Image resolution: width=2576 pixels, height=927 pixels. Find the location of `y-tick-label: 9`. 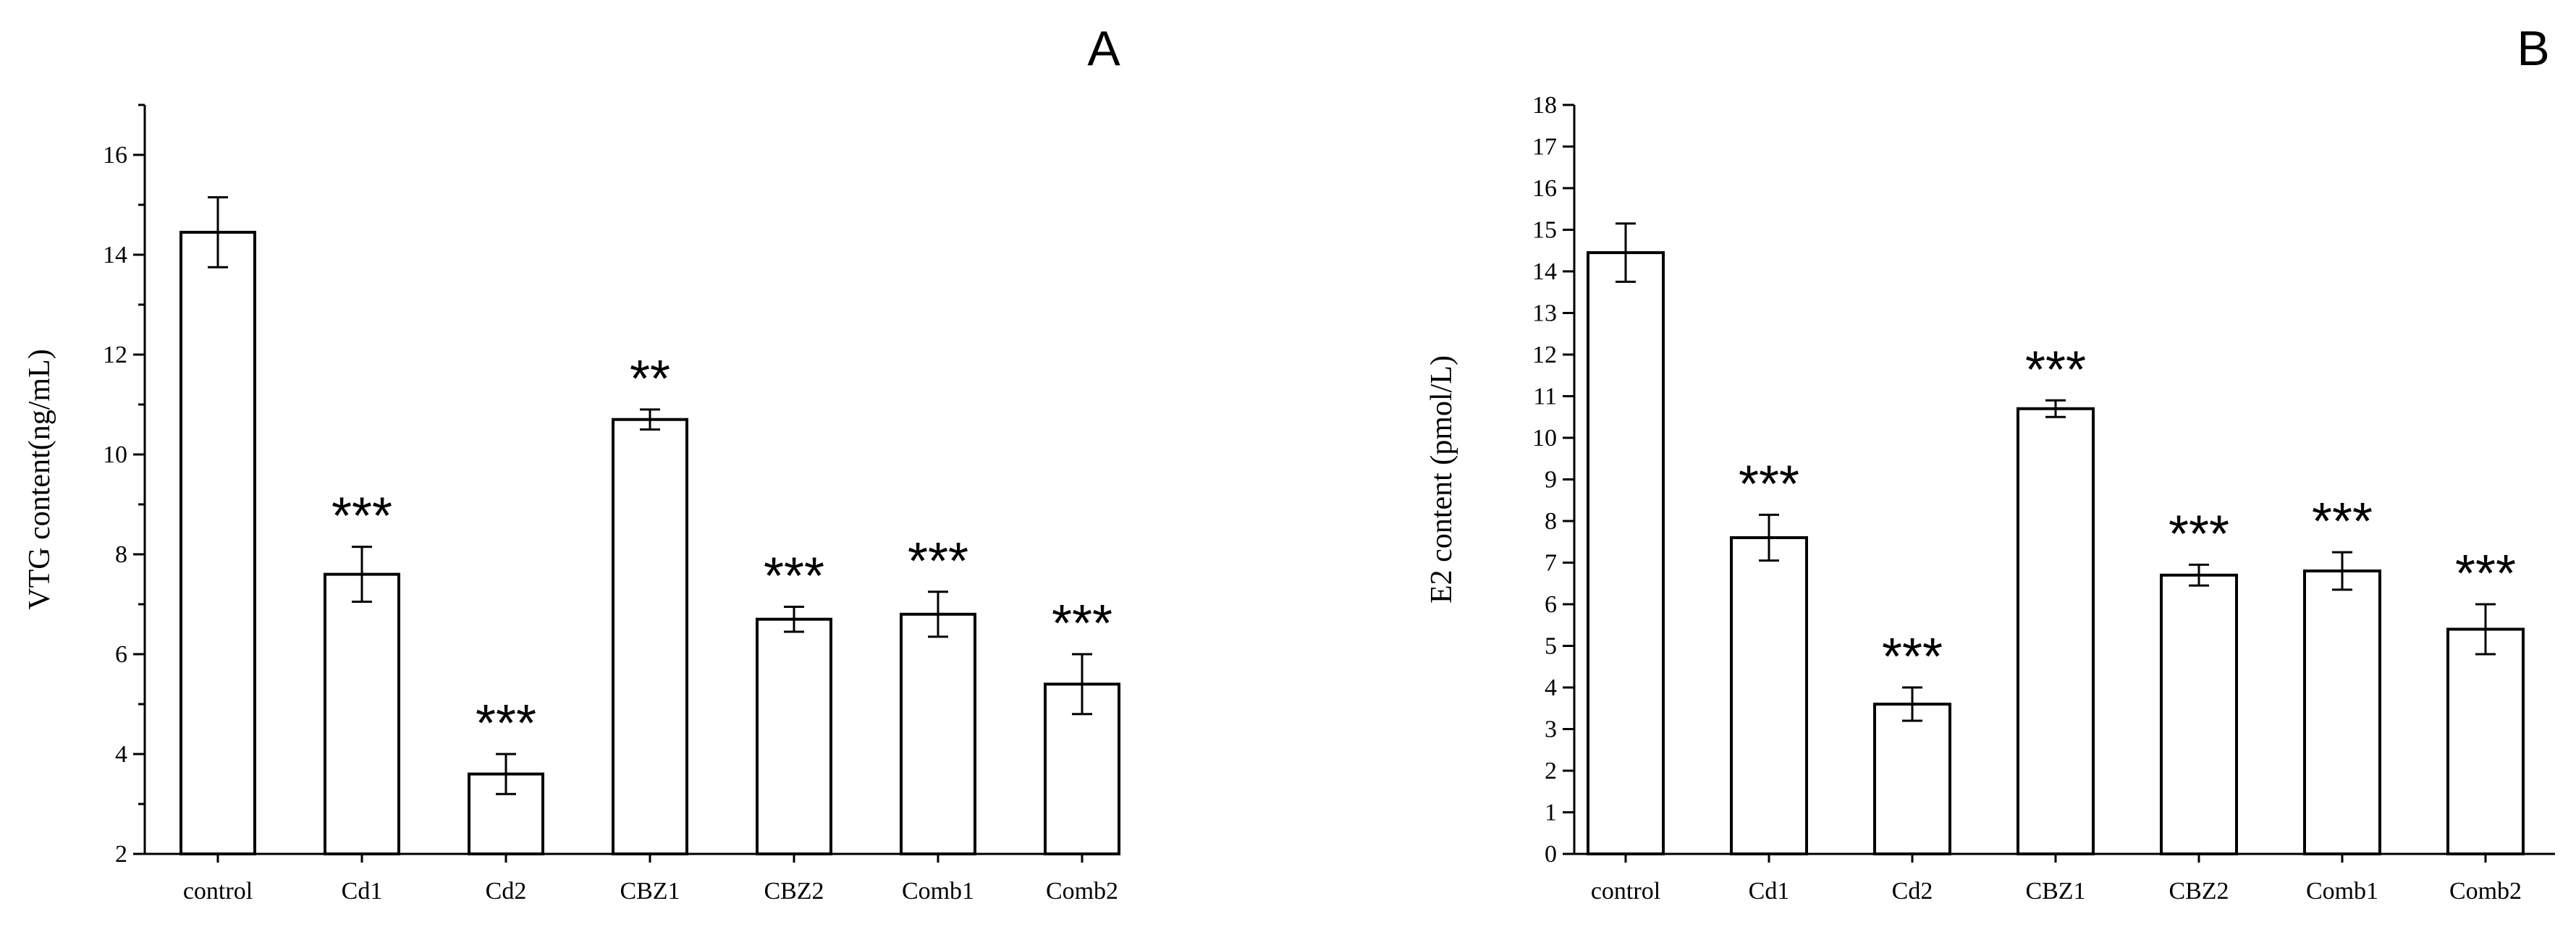

y-tick-label: 9 is located at coordinates (1551, 480).